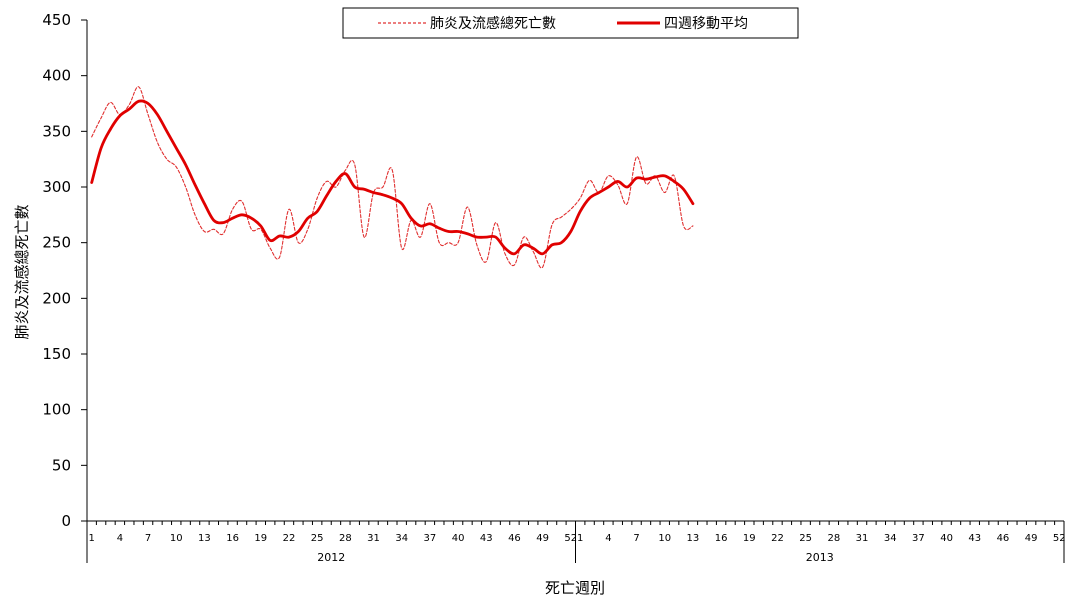  I want to click on y-tick-label: 250, so click(56, 243).